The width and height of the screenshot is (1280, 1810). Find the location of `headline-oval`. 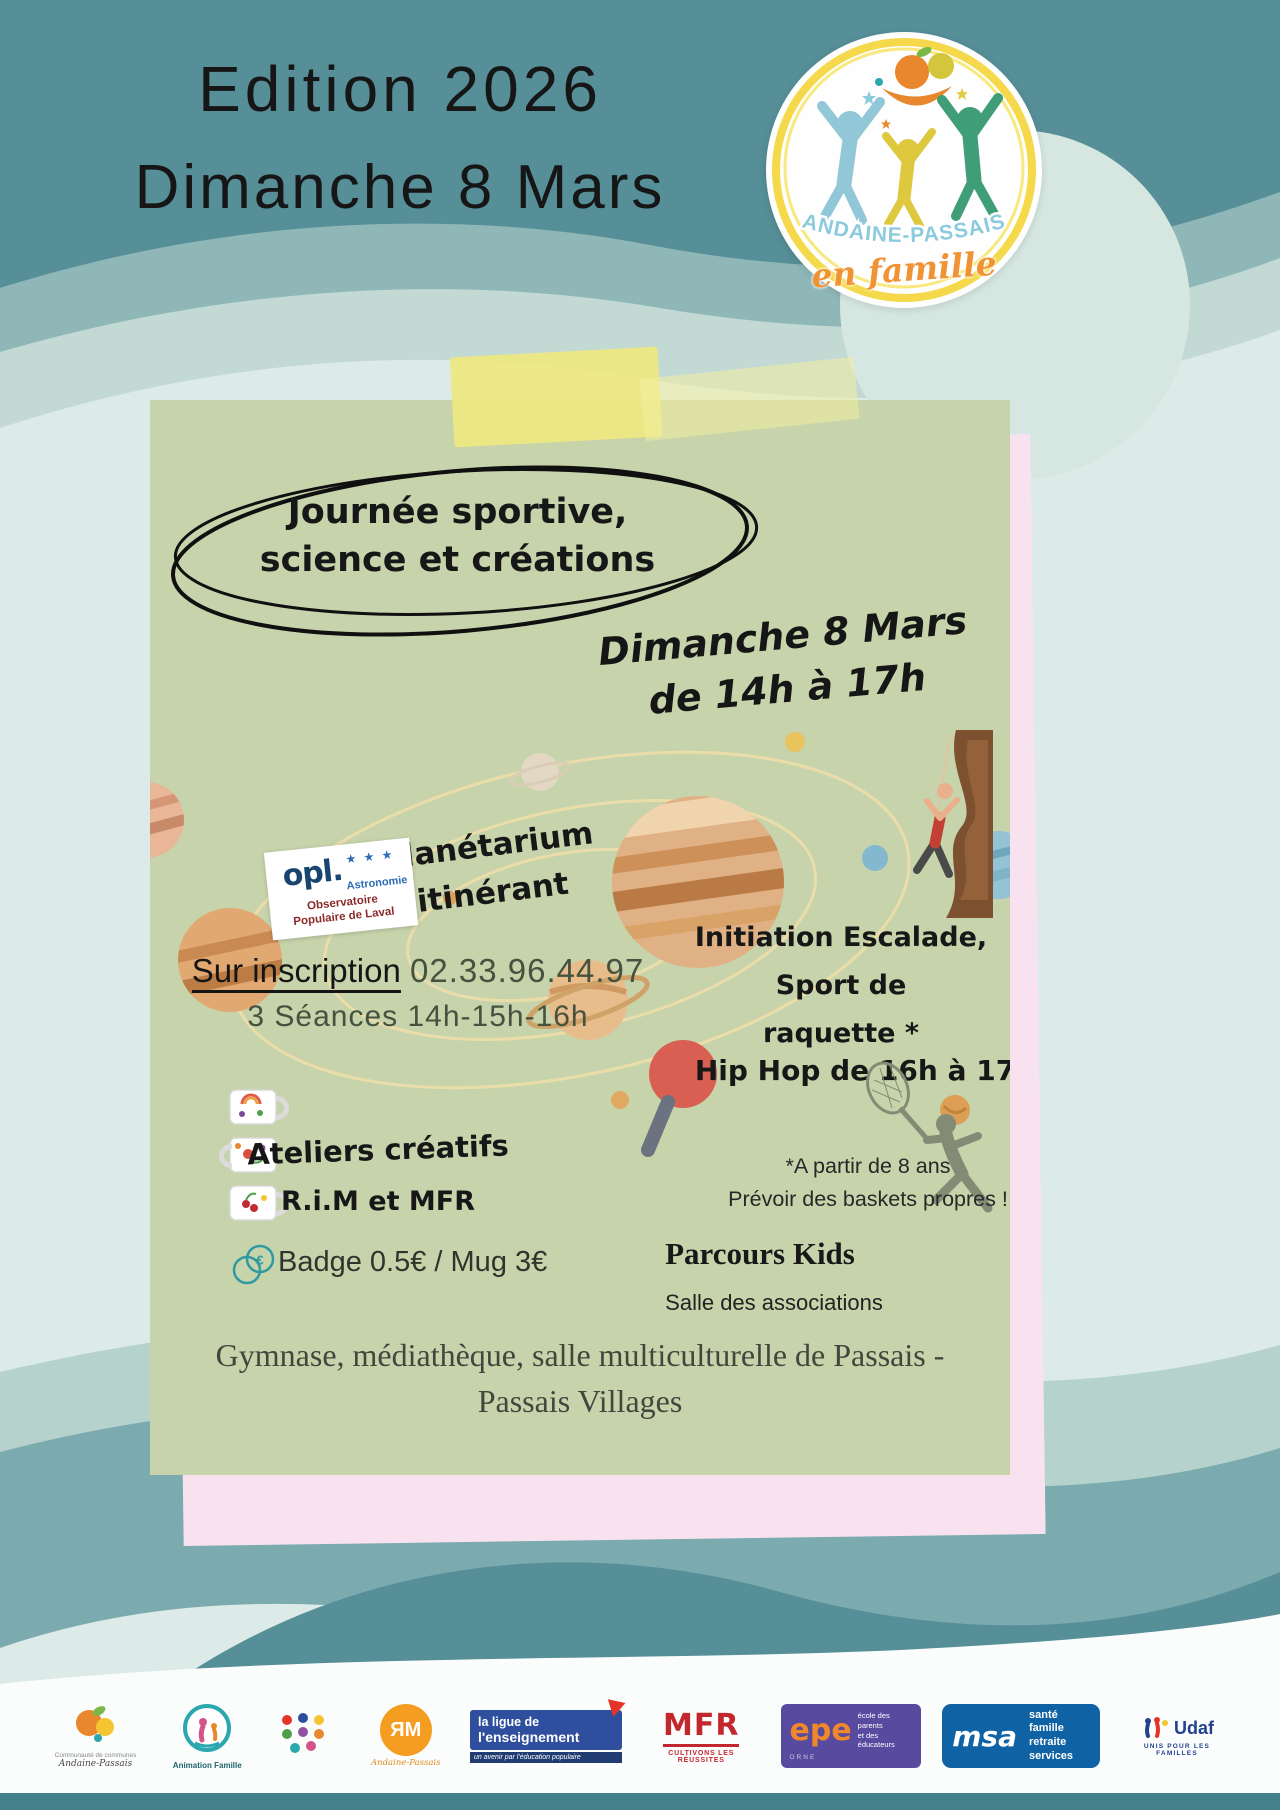

headline-oval is located at coordinates (465, 551).